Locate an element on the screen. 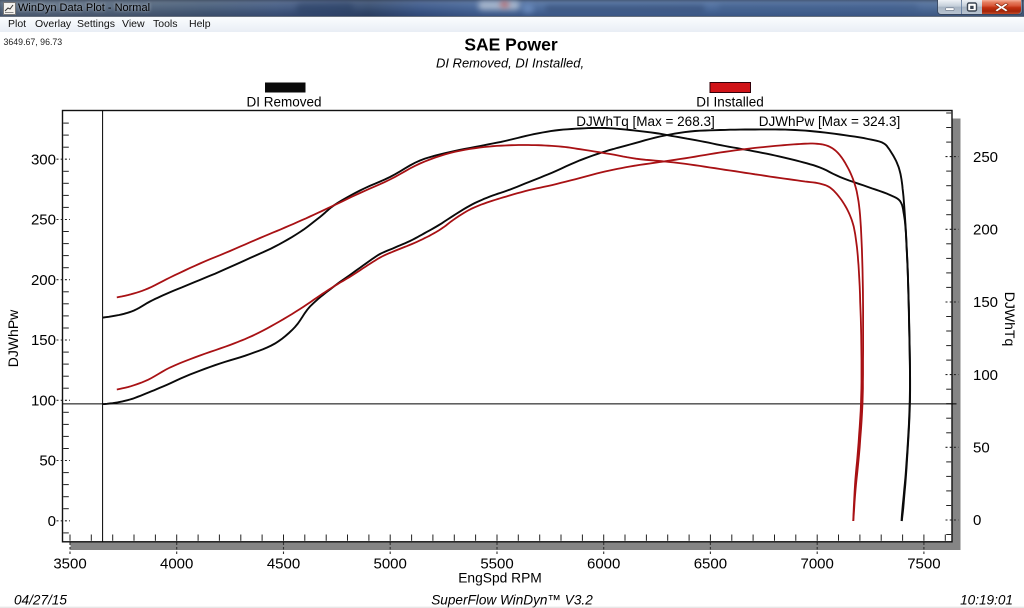 Image resolution: width=1024 pixels, height=608 pixels. svg-text: 7000 is located at coordinates (817, 564).